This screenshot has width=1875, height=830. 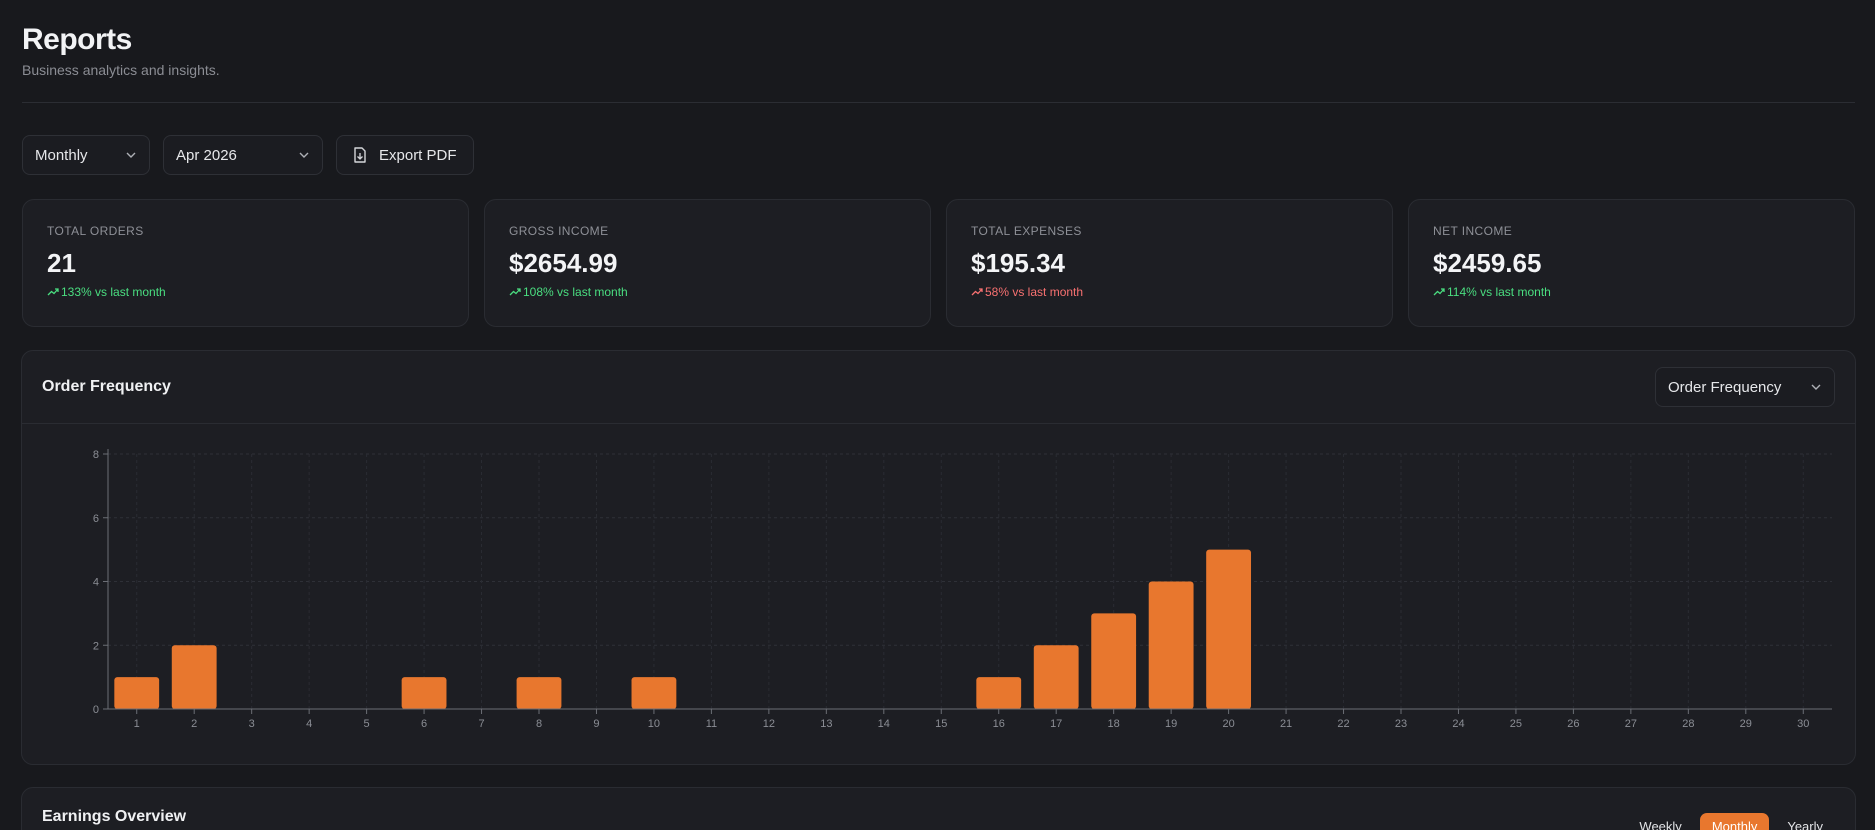 I want to click on x-tick-label: 13, so click(x=826, y=724).